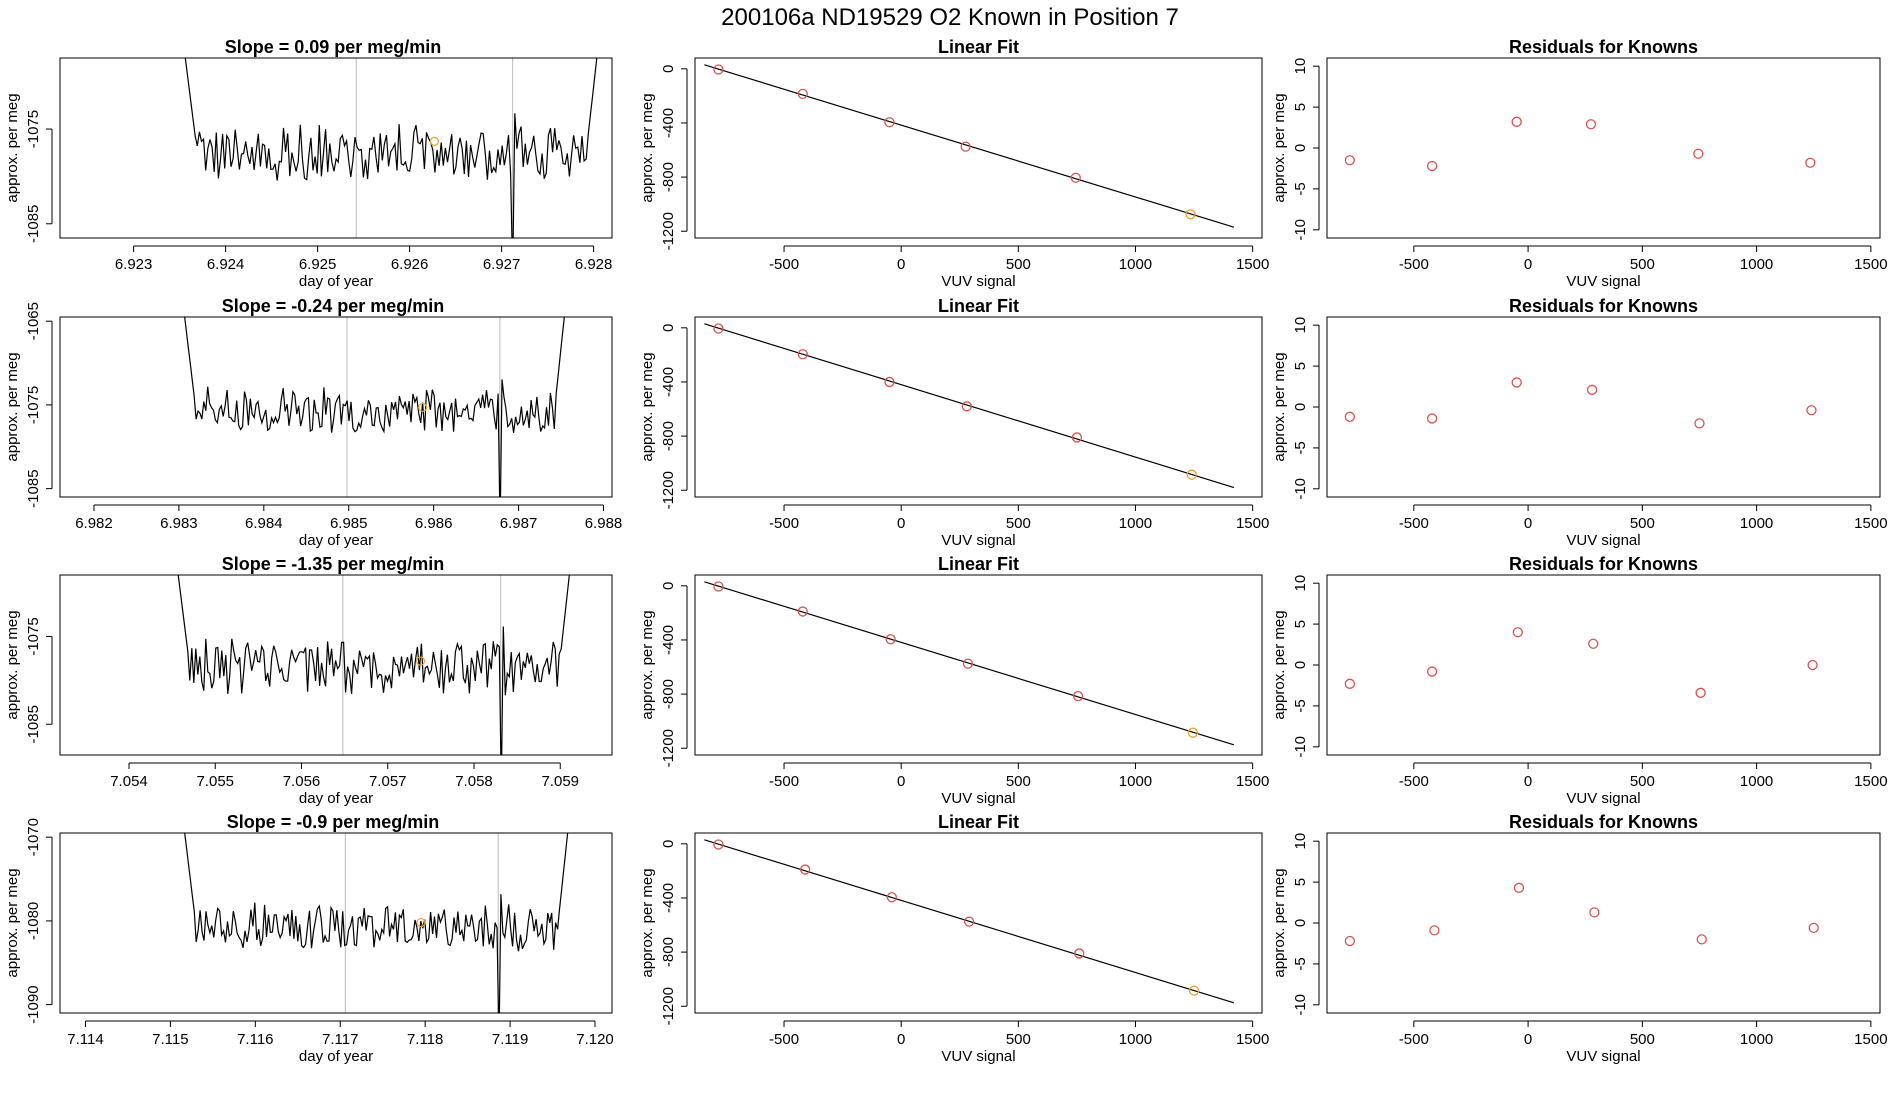  What do you see at coordinates (1300, 882) in the screenshot?
I see `y-tick-label: 5` at bounding box center [1300, 882].